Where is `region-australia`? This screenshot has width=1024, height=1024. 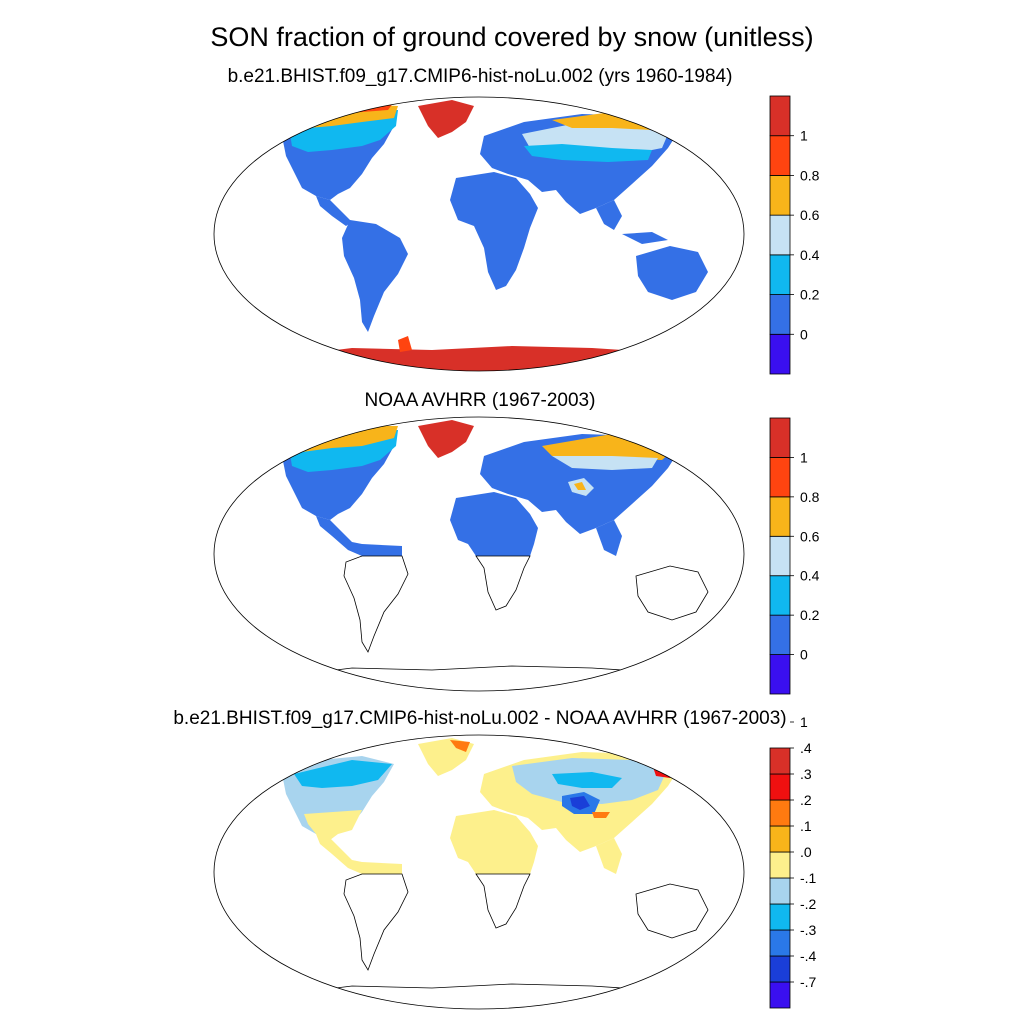 region-australia is located at coordinates (672, 273).